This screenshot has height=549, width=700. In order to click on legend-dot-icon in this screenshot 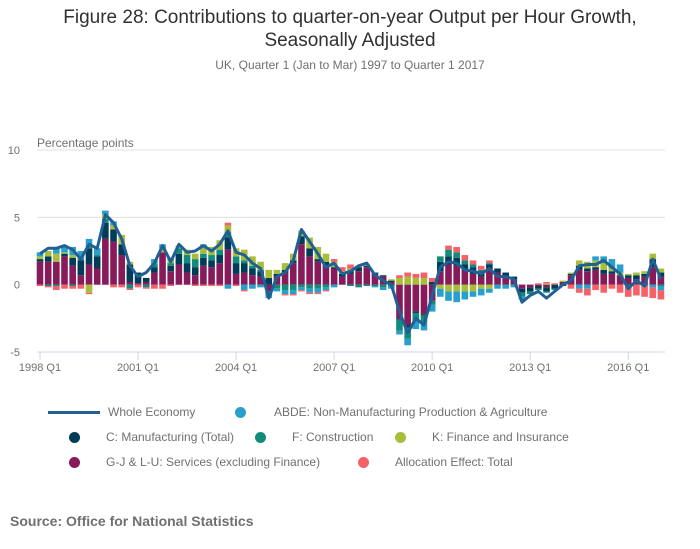, I will do `click(260, 437)`.